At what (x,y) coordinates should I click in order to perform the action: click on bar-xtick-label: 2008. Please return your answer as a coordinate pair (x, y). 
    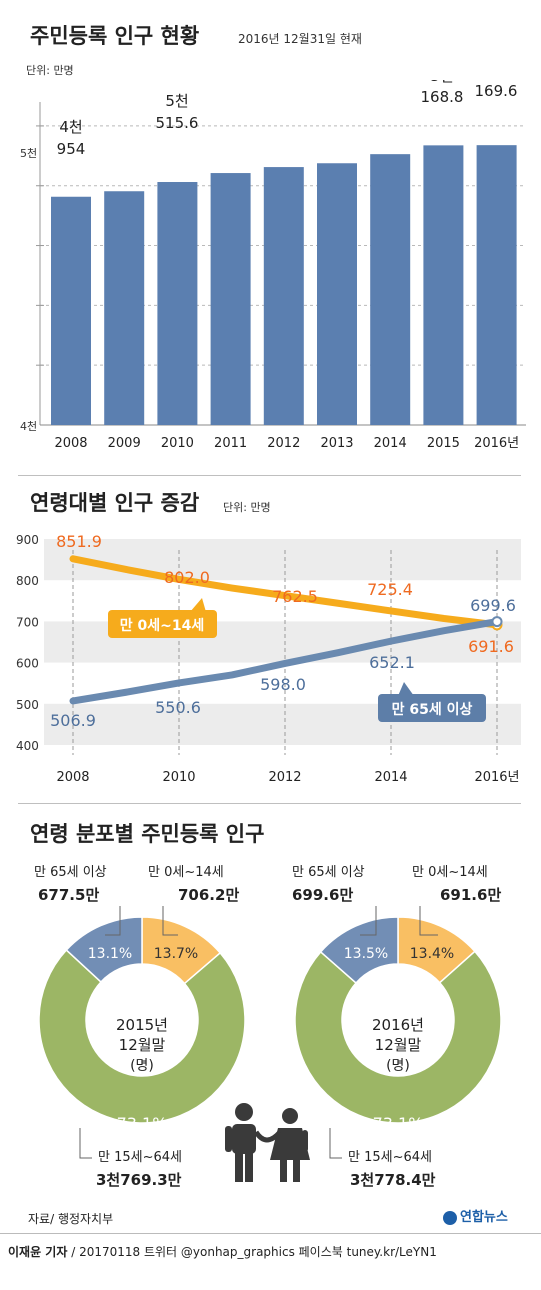
    Looking at the image, I should click on (70, 443).